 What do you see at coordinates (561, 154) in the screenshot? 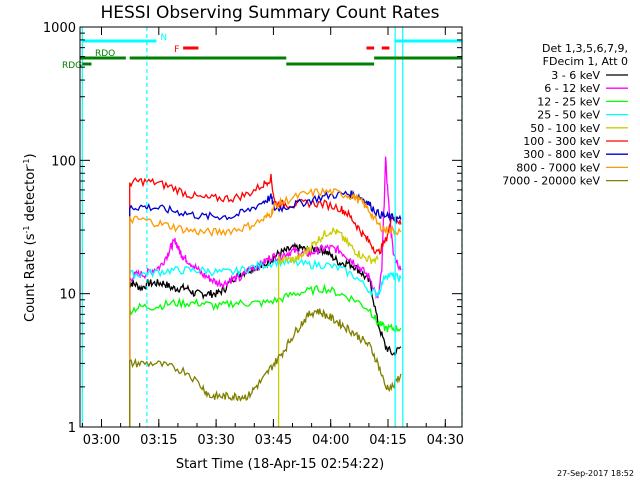
I see `legend-label-6: 300 - 800 keV` at bounding box center [561, 154].